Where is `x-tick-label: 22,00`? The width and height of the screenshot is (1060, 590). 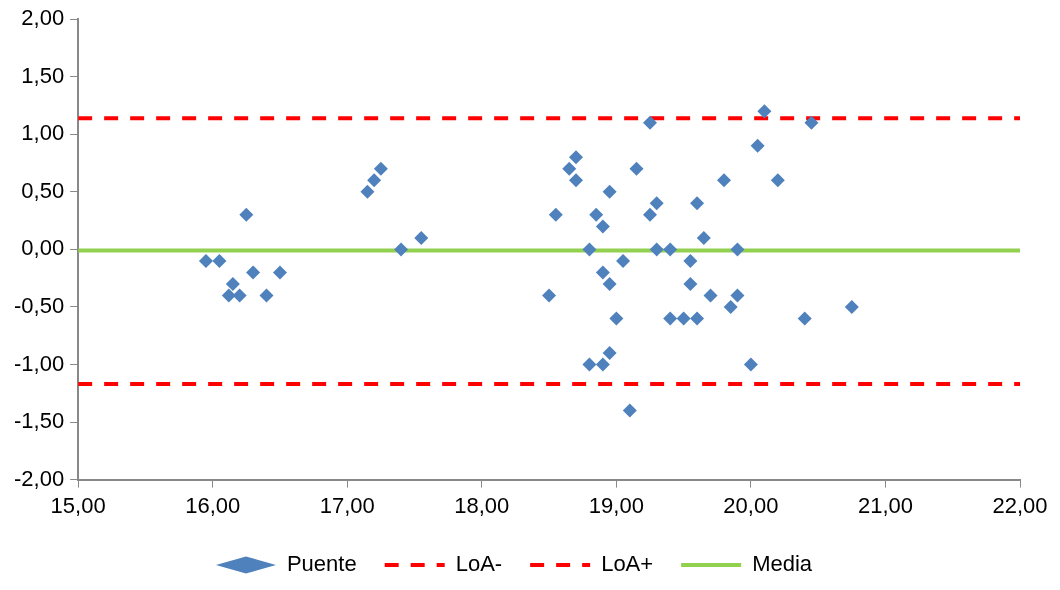
x-tick-label: 22,00 is located at coordinates (1020, 505).